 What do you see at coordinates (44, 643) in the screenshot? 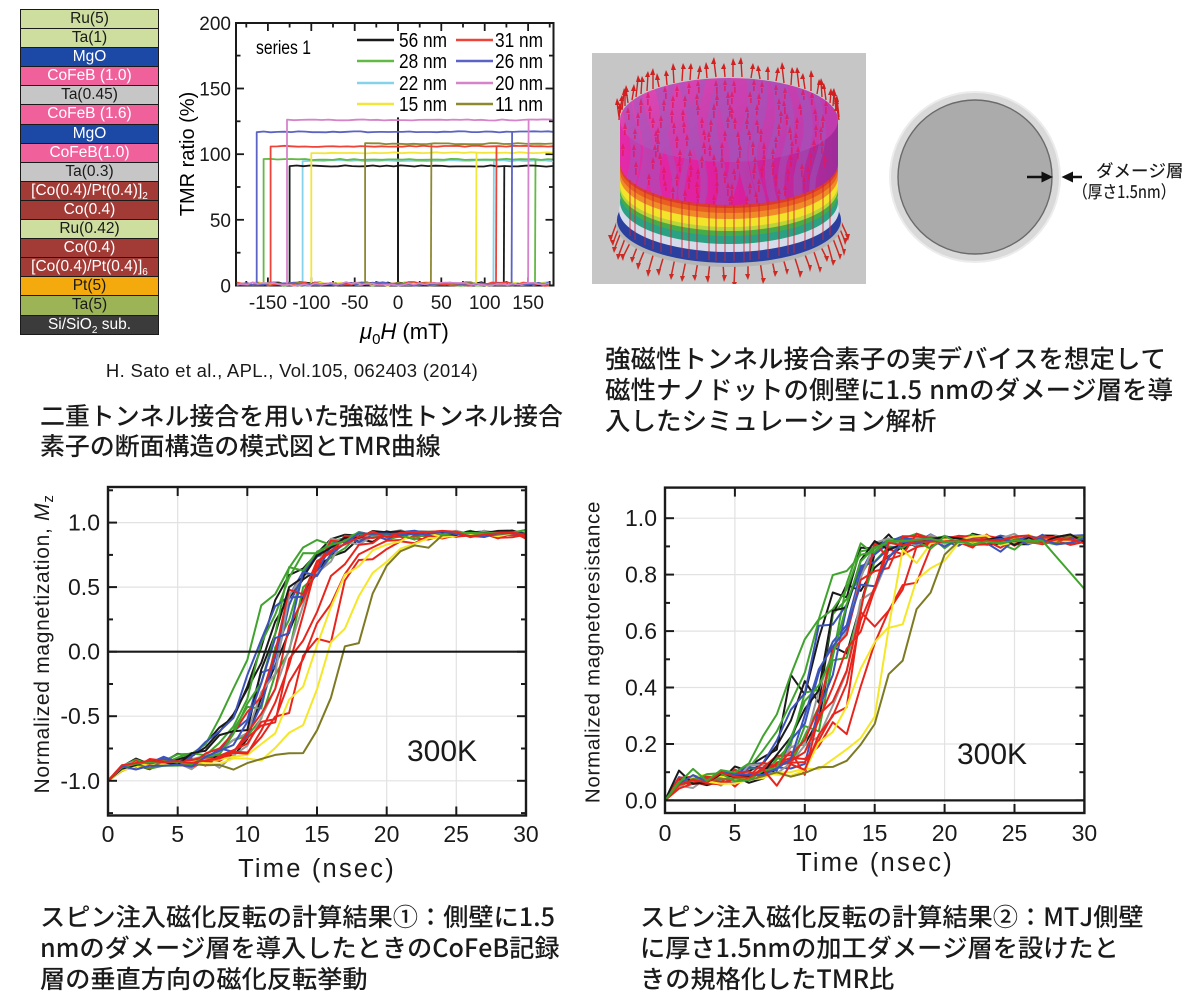
I see `svg-text: Normalized magnetization, Mz` at bounding box center [44, 643].